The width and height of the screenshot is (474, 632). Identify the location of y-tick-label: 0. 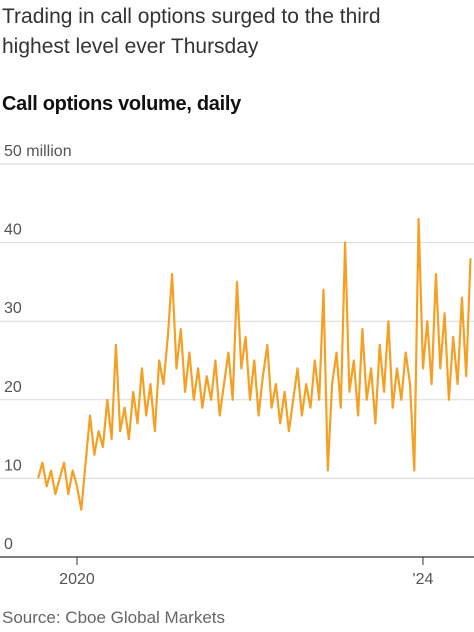
(8, 544).